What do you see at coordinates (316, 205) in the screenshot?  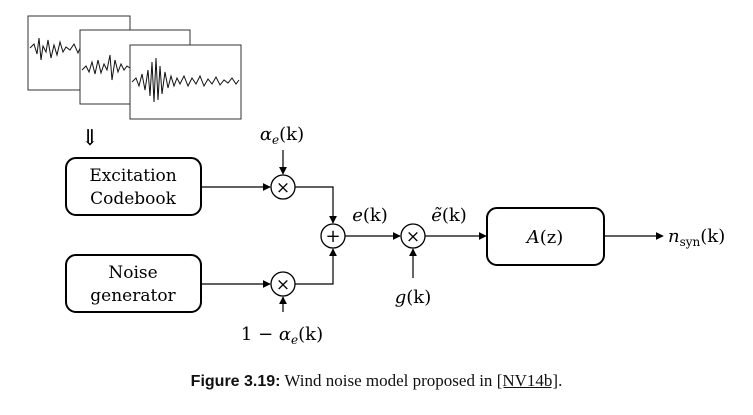 I see `arrow-multiplier-top-to-adder` at bounding box center [316, 205].